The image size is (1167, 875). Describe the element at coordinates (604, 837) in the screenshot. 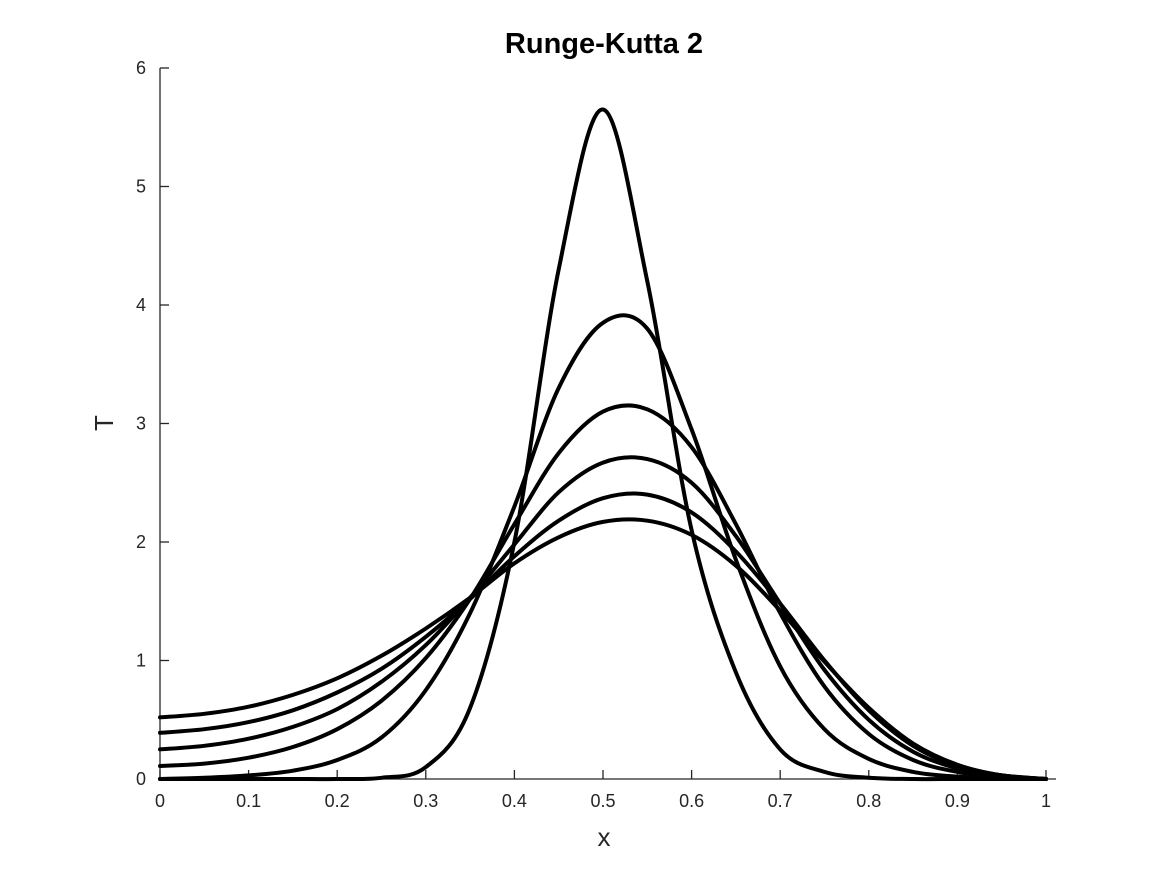

I see `x-axis-title: x` at that location.